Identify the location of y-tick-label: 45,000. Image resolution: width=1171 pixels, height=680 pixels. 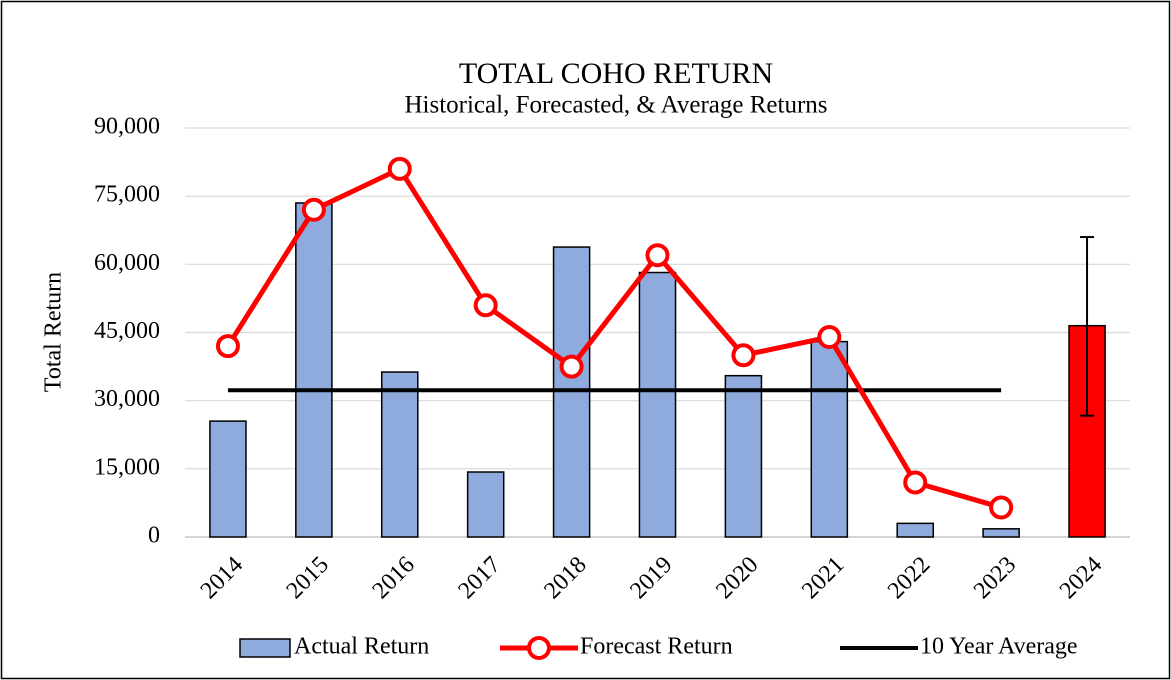
(127, 331).